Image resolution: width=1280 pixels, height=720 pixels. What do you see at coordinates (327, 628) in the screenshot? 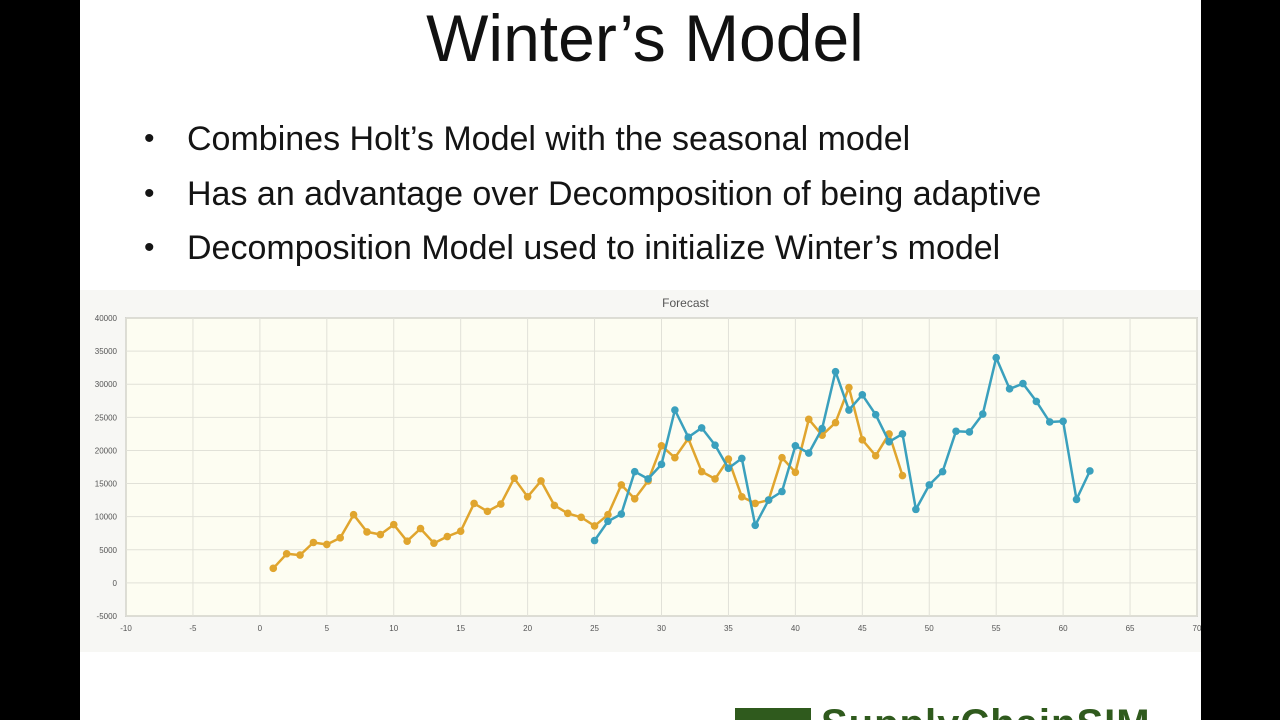
I see `x-tick-label: 5` at bounding box center [327, 628].